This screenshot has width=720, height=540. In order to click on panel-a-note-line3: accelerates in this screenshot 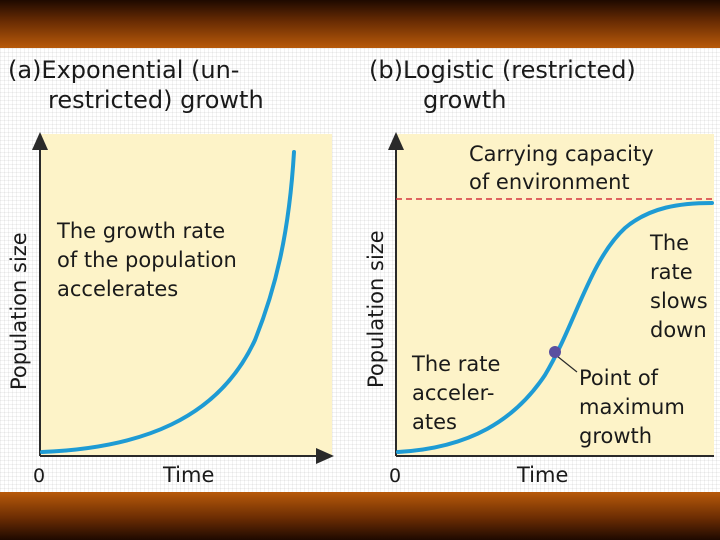, I will do `click(117, 289)`.